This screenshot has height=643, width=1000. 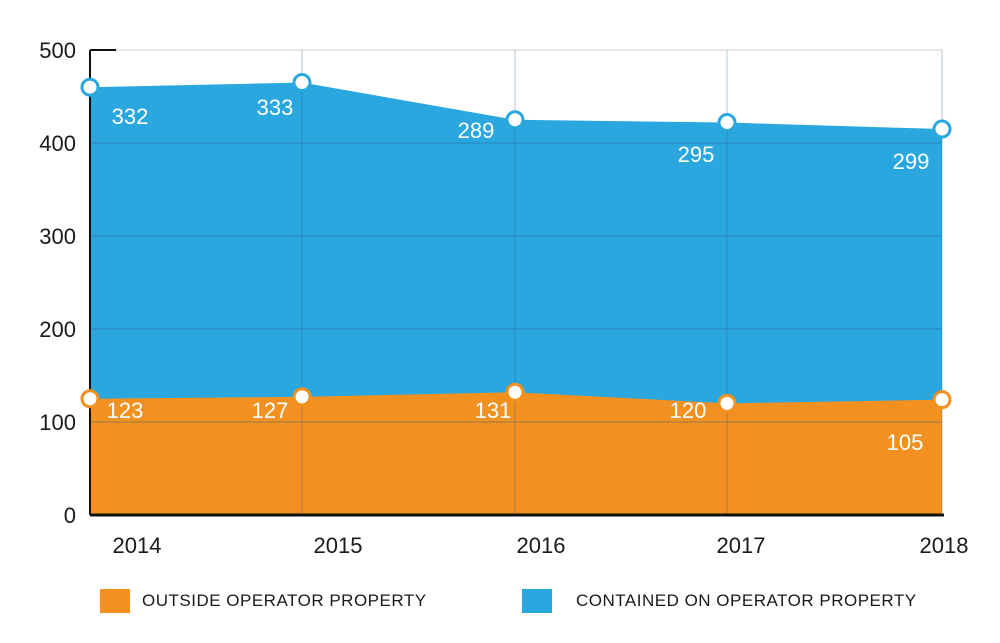 What do you see at coordinates (541, 545) in the screenshot?
I see `x-tick-label-2016: 2016` at bounding box center [541, 545].